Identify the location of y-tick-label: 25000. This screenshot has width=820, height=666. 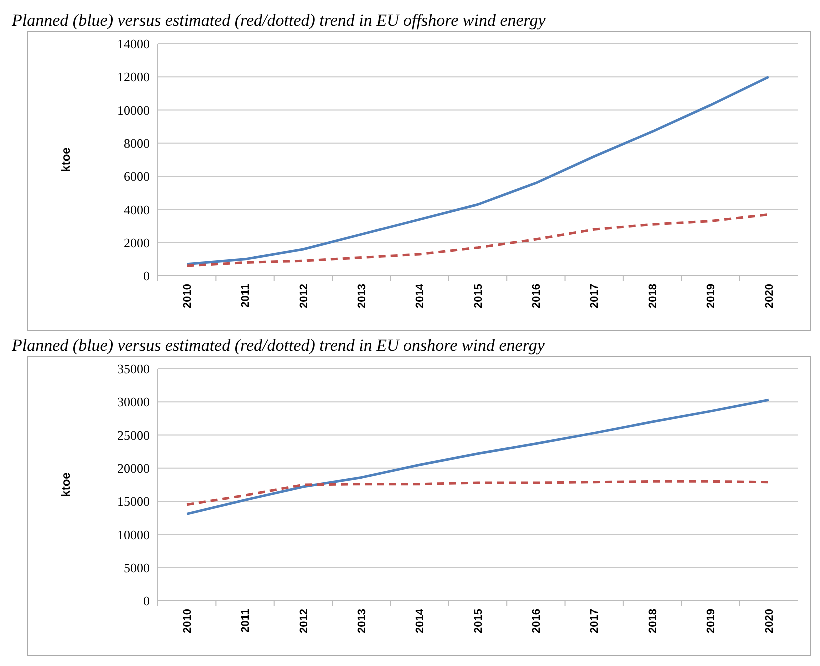
(134, 435).